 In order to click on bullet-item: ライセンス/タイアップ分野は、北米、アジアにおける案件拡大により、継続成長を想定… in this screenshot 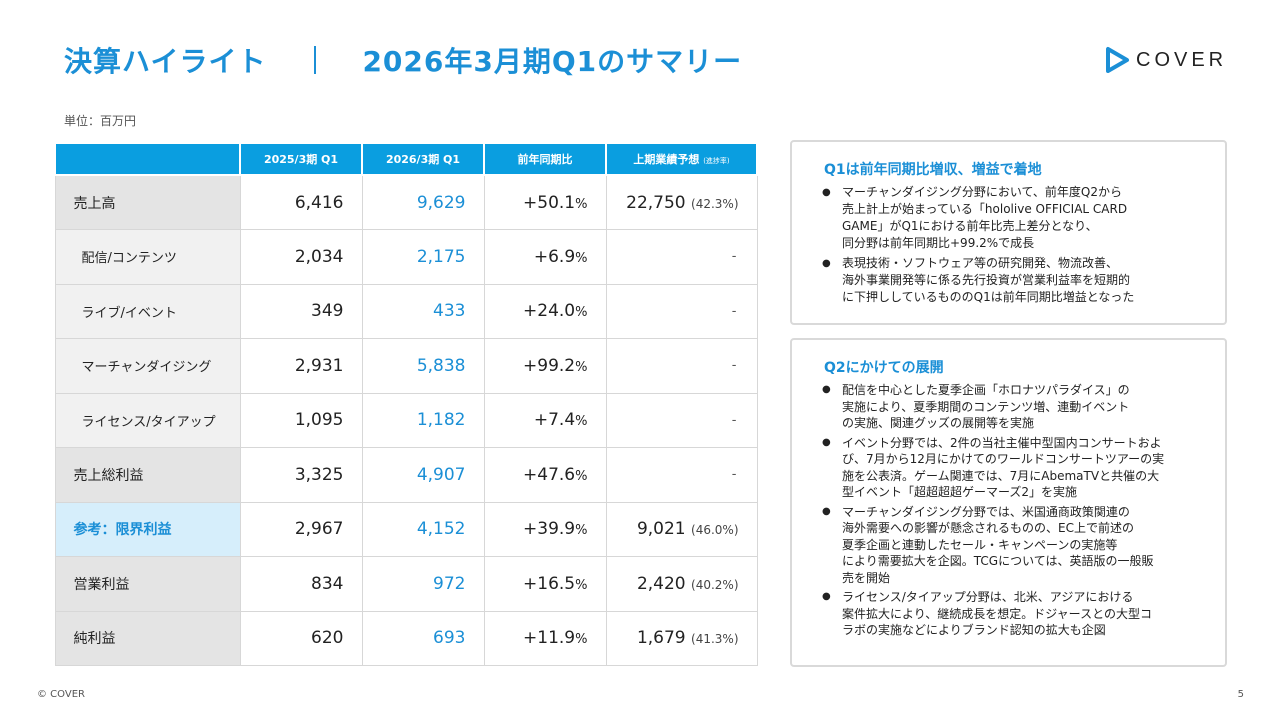, I will do `click(1018, 614)`.